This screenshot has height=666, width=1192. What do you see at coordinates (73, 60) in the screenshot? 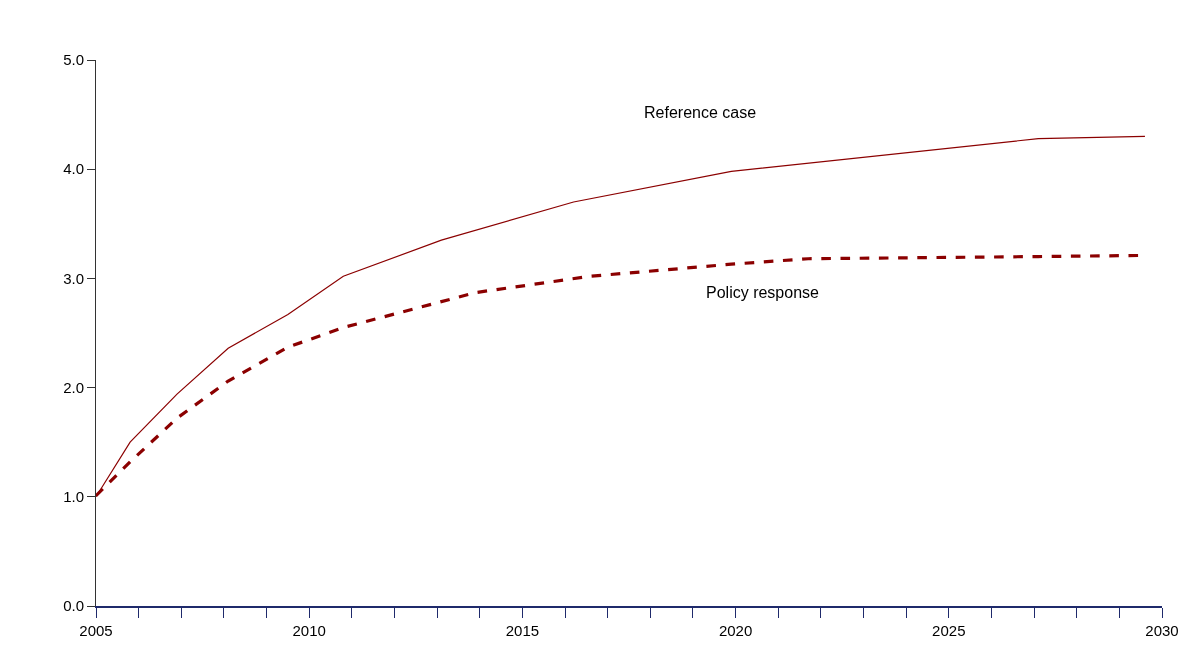
I see `y-tick-label: 5.0` at bounding box center [73, 60].